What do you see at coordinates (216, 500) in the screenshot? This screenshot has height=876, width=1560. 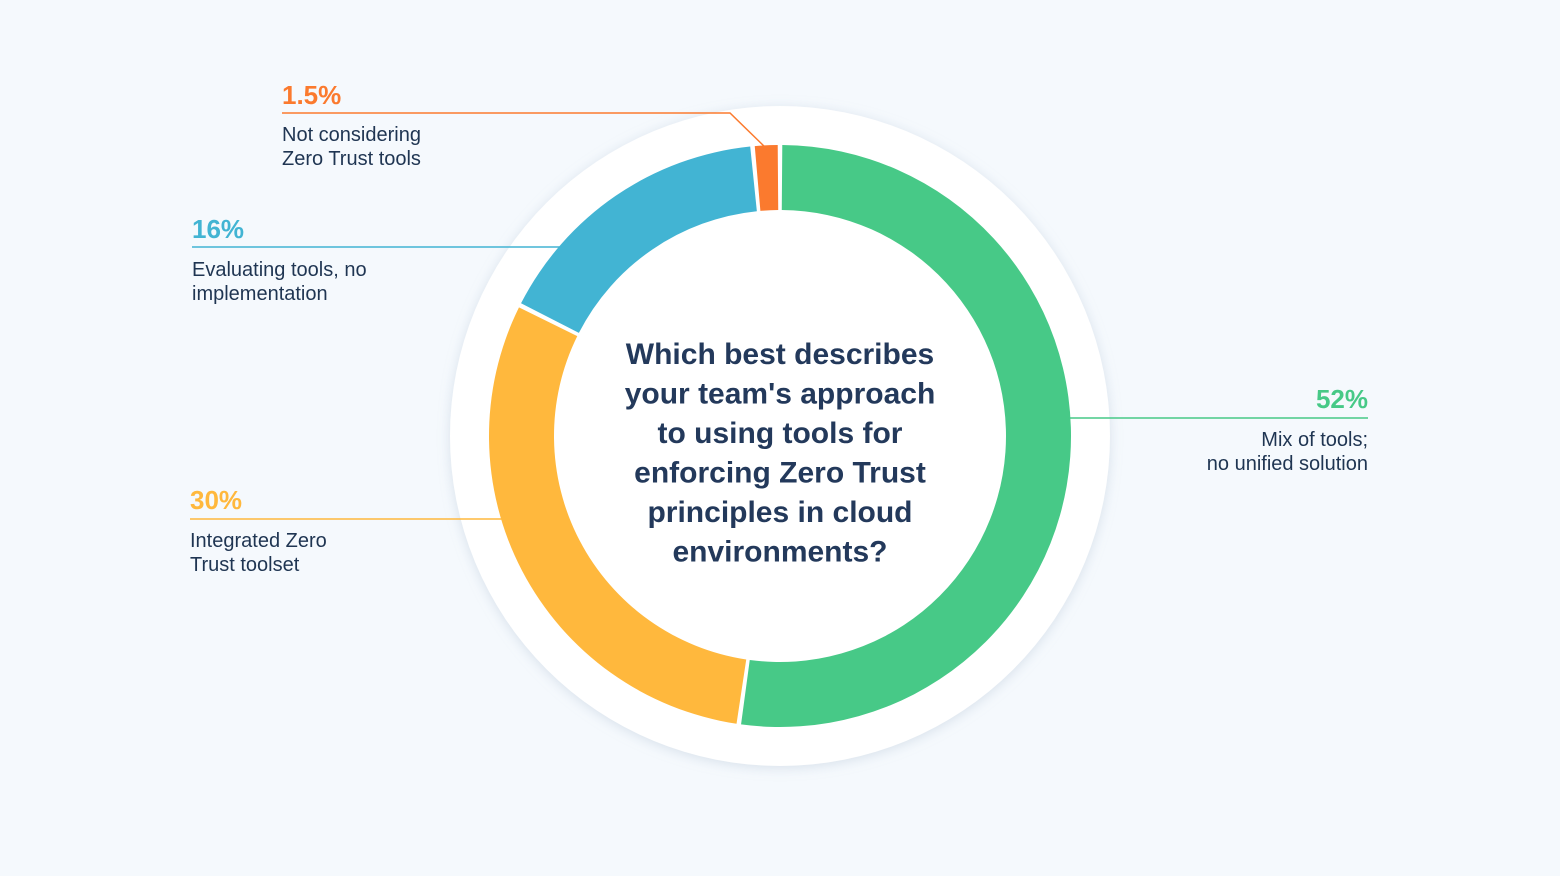 I see `slice-value-label-1: 30%` at bounding box center [216, 500].